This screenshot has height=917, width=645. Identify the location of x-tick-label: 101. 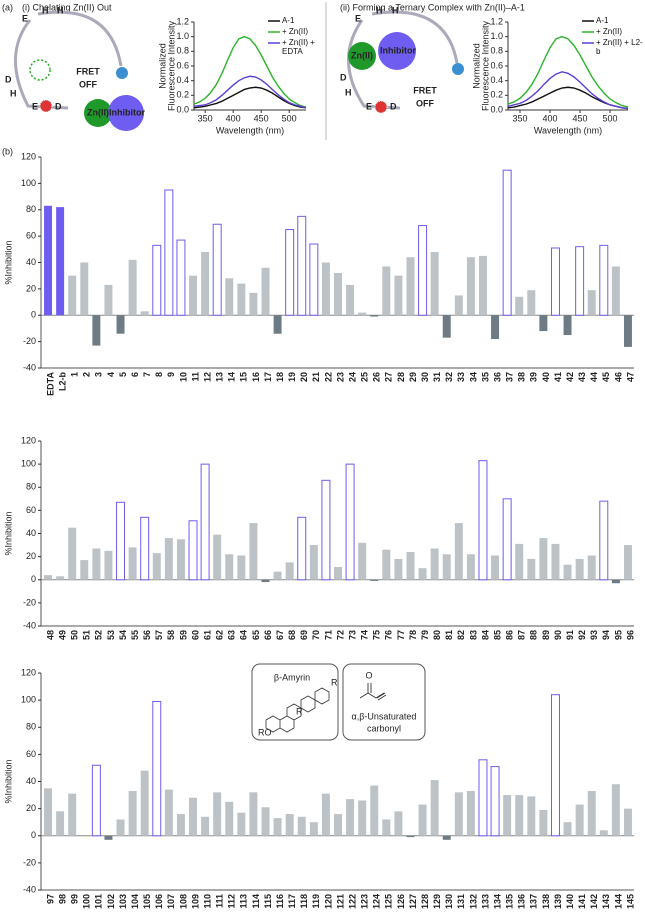
(99, 901).